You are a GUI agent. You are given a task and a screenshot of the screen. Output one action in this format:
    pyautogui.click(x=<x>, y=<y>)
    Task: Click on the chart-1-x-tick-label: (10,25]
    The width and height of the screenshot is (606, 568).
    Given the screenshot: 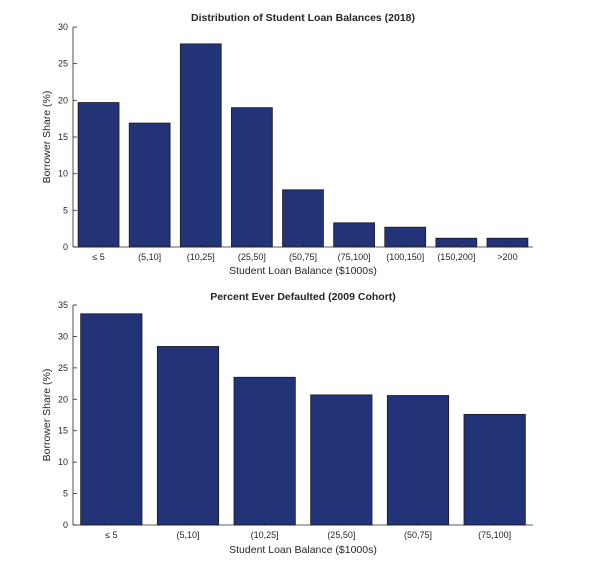 What is the action you would take?
    pyautogui.click(x=201, y=257)
    